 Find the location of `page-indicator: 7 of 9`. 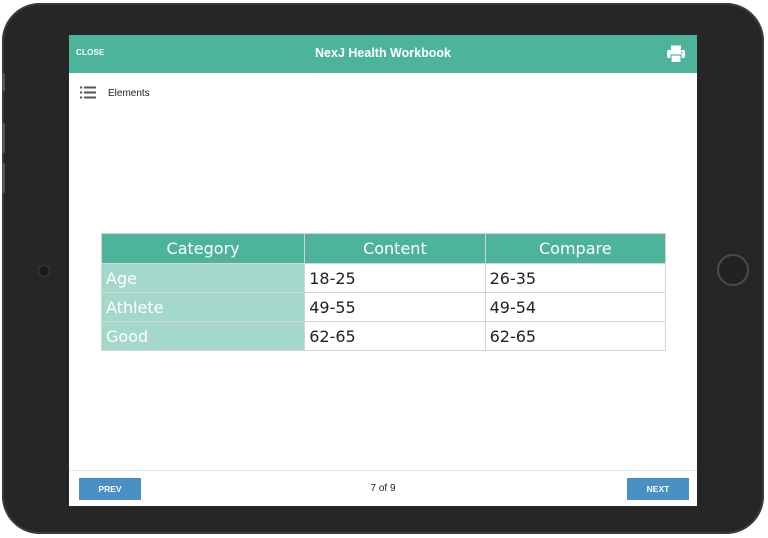

page-indicator: 7 of 9 is located at coordinates (383, 488).